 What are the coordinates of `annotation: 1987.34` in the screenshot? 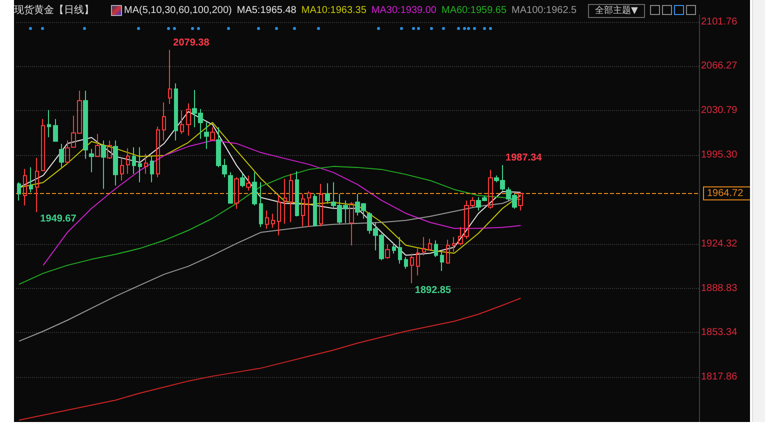 It's located at (524, 158).